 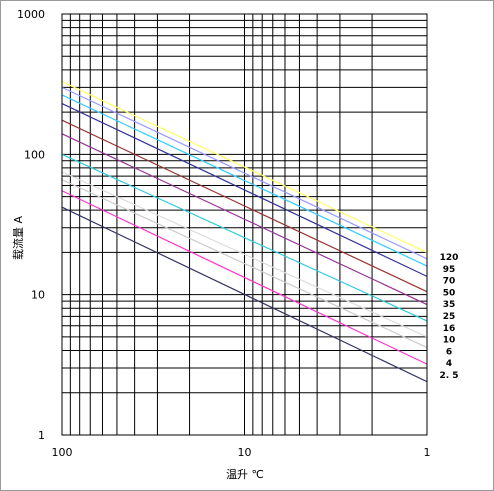 What do you see at coordinates (448, 376) in the screenshot?
I see `series-label-2.5: 2. 5` at bounding box center [448, 376].